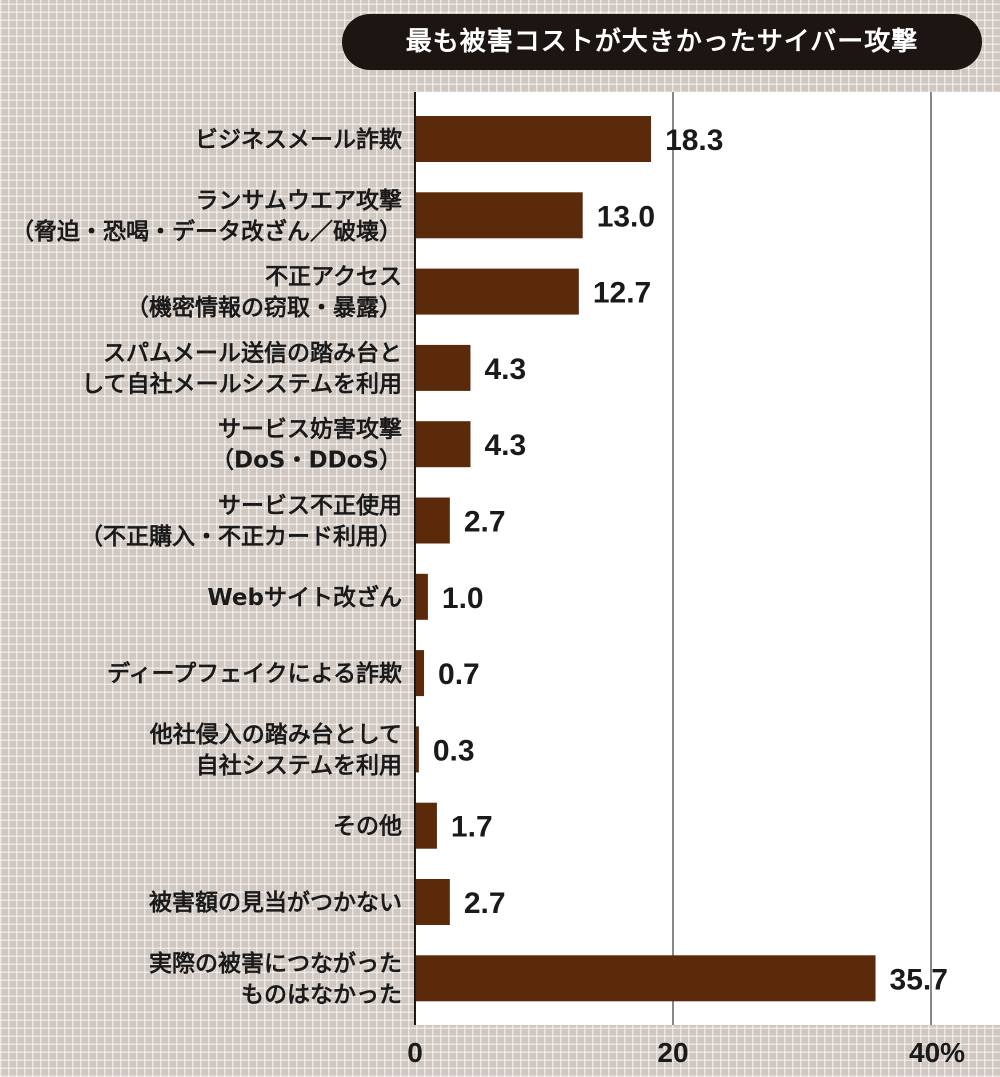  I want to click on category-label: （不正購入・不正カード利用）, so click(241, 536).